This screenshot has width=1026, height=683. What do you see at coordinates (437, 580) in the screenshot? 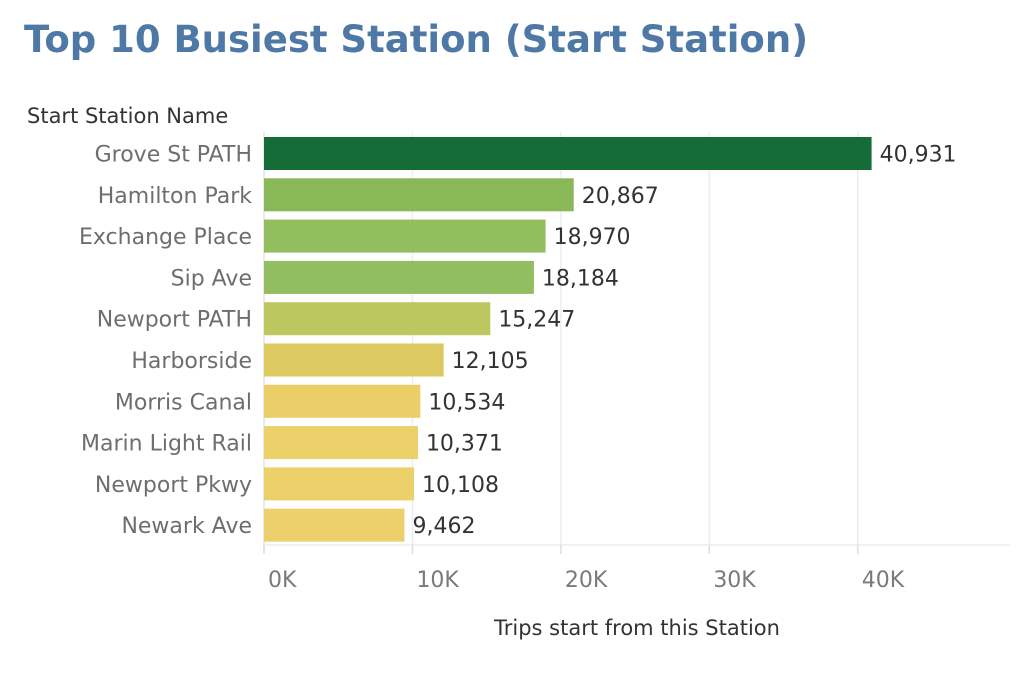
I see `x-tick-label: 10K` at bounding box center [437, 580].